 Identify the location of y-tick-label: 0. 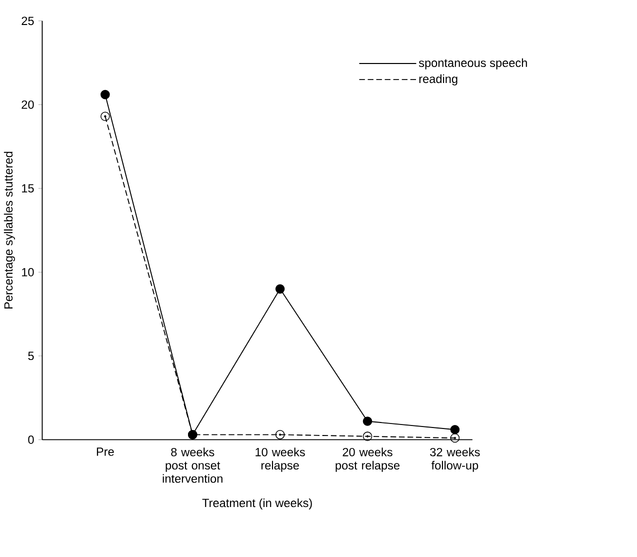
(31, 440).